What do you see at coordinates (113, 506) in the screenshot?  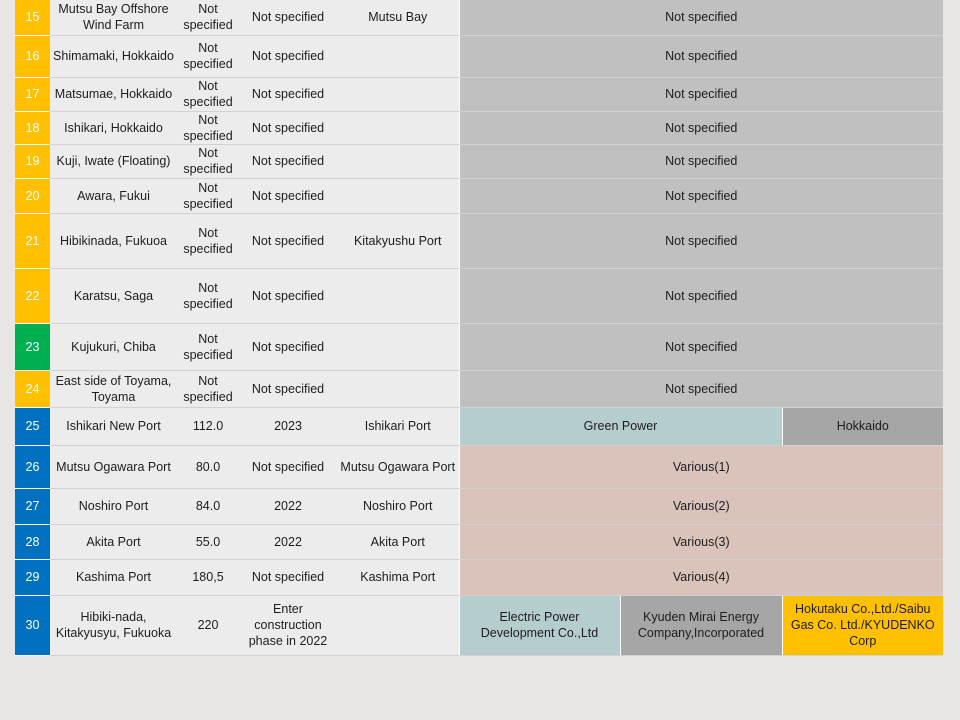 I see `project-name: Noshiro Port` at bounding box center [113, 506].